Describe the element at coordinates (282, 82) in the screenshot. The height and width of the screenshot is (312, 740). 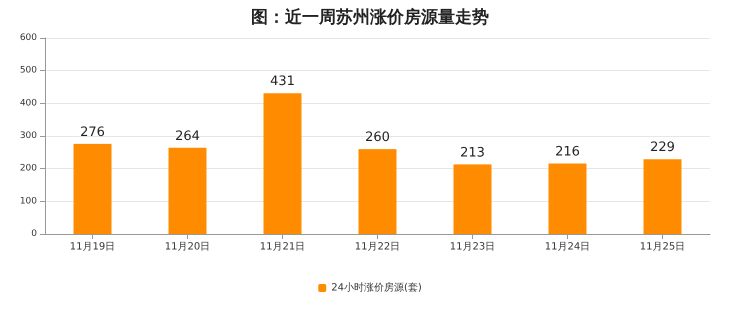
I see `data-label: 431` at that location.